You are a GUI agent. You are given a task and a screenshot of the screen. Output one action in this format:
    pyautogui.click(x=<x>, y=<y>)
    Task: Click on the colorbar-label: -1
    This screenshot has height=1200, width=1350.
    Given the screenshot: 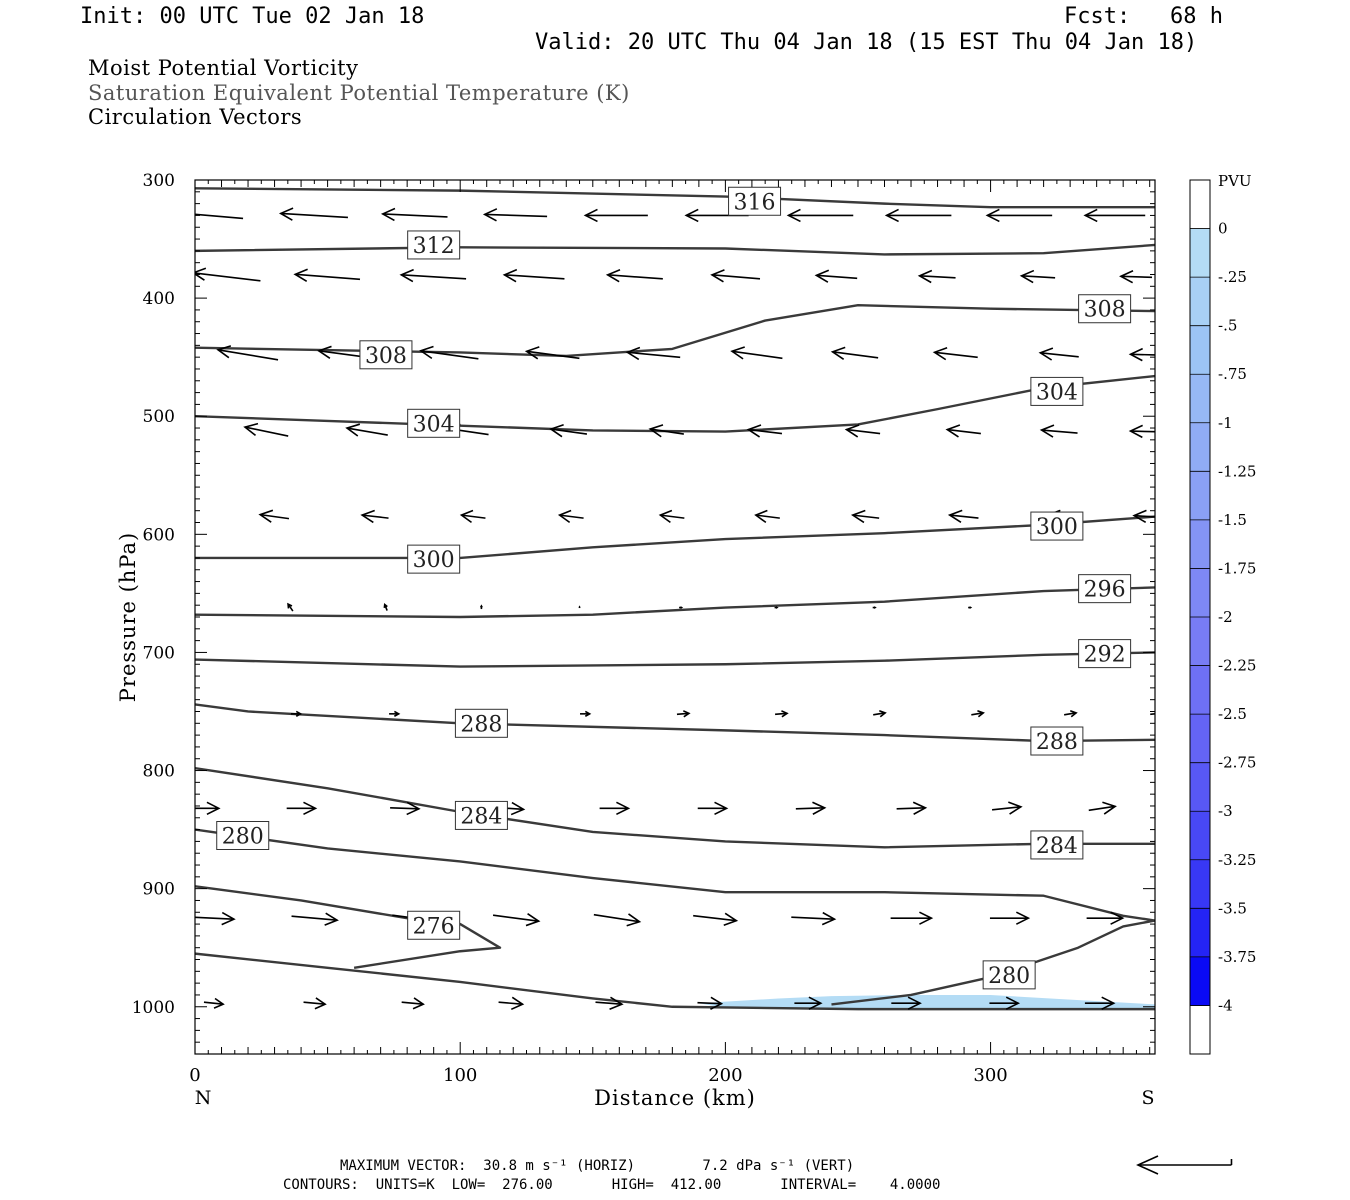 What is the action you would take?
    pyautogui.click(x=1225, y=423)
    